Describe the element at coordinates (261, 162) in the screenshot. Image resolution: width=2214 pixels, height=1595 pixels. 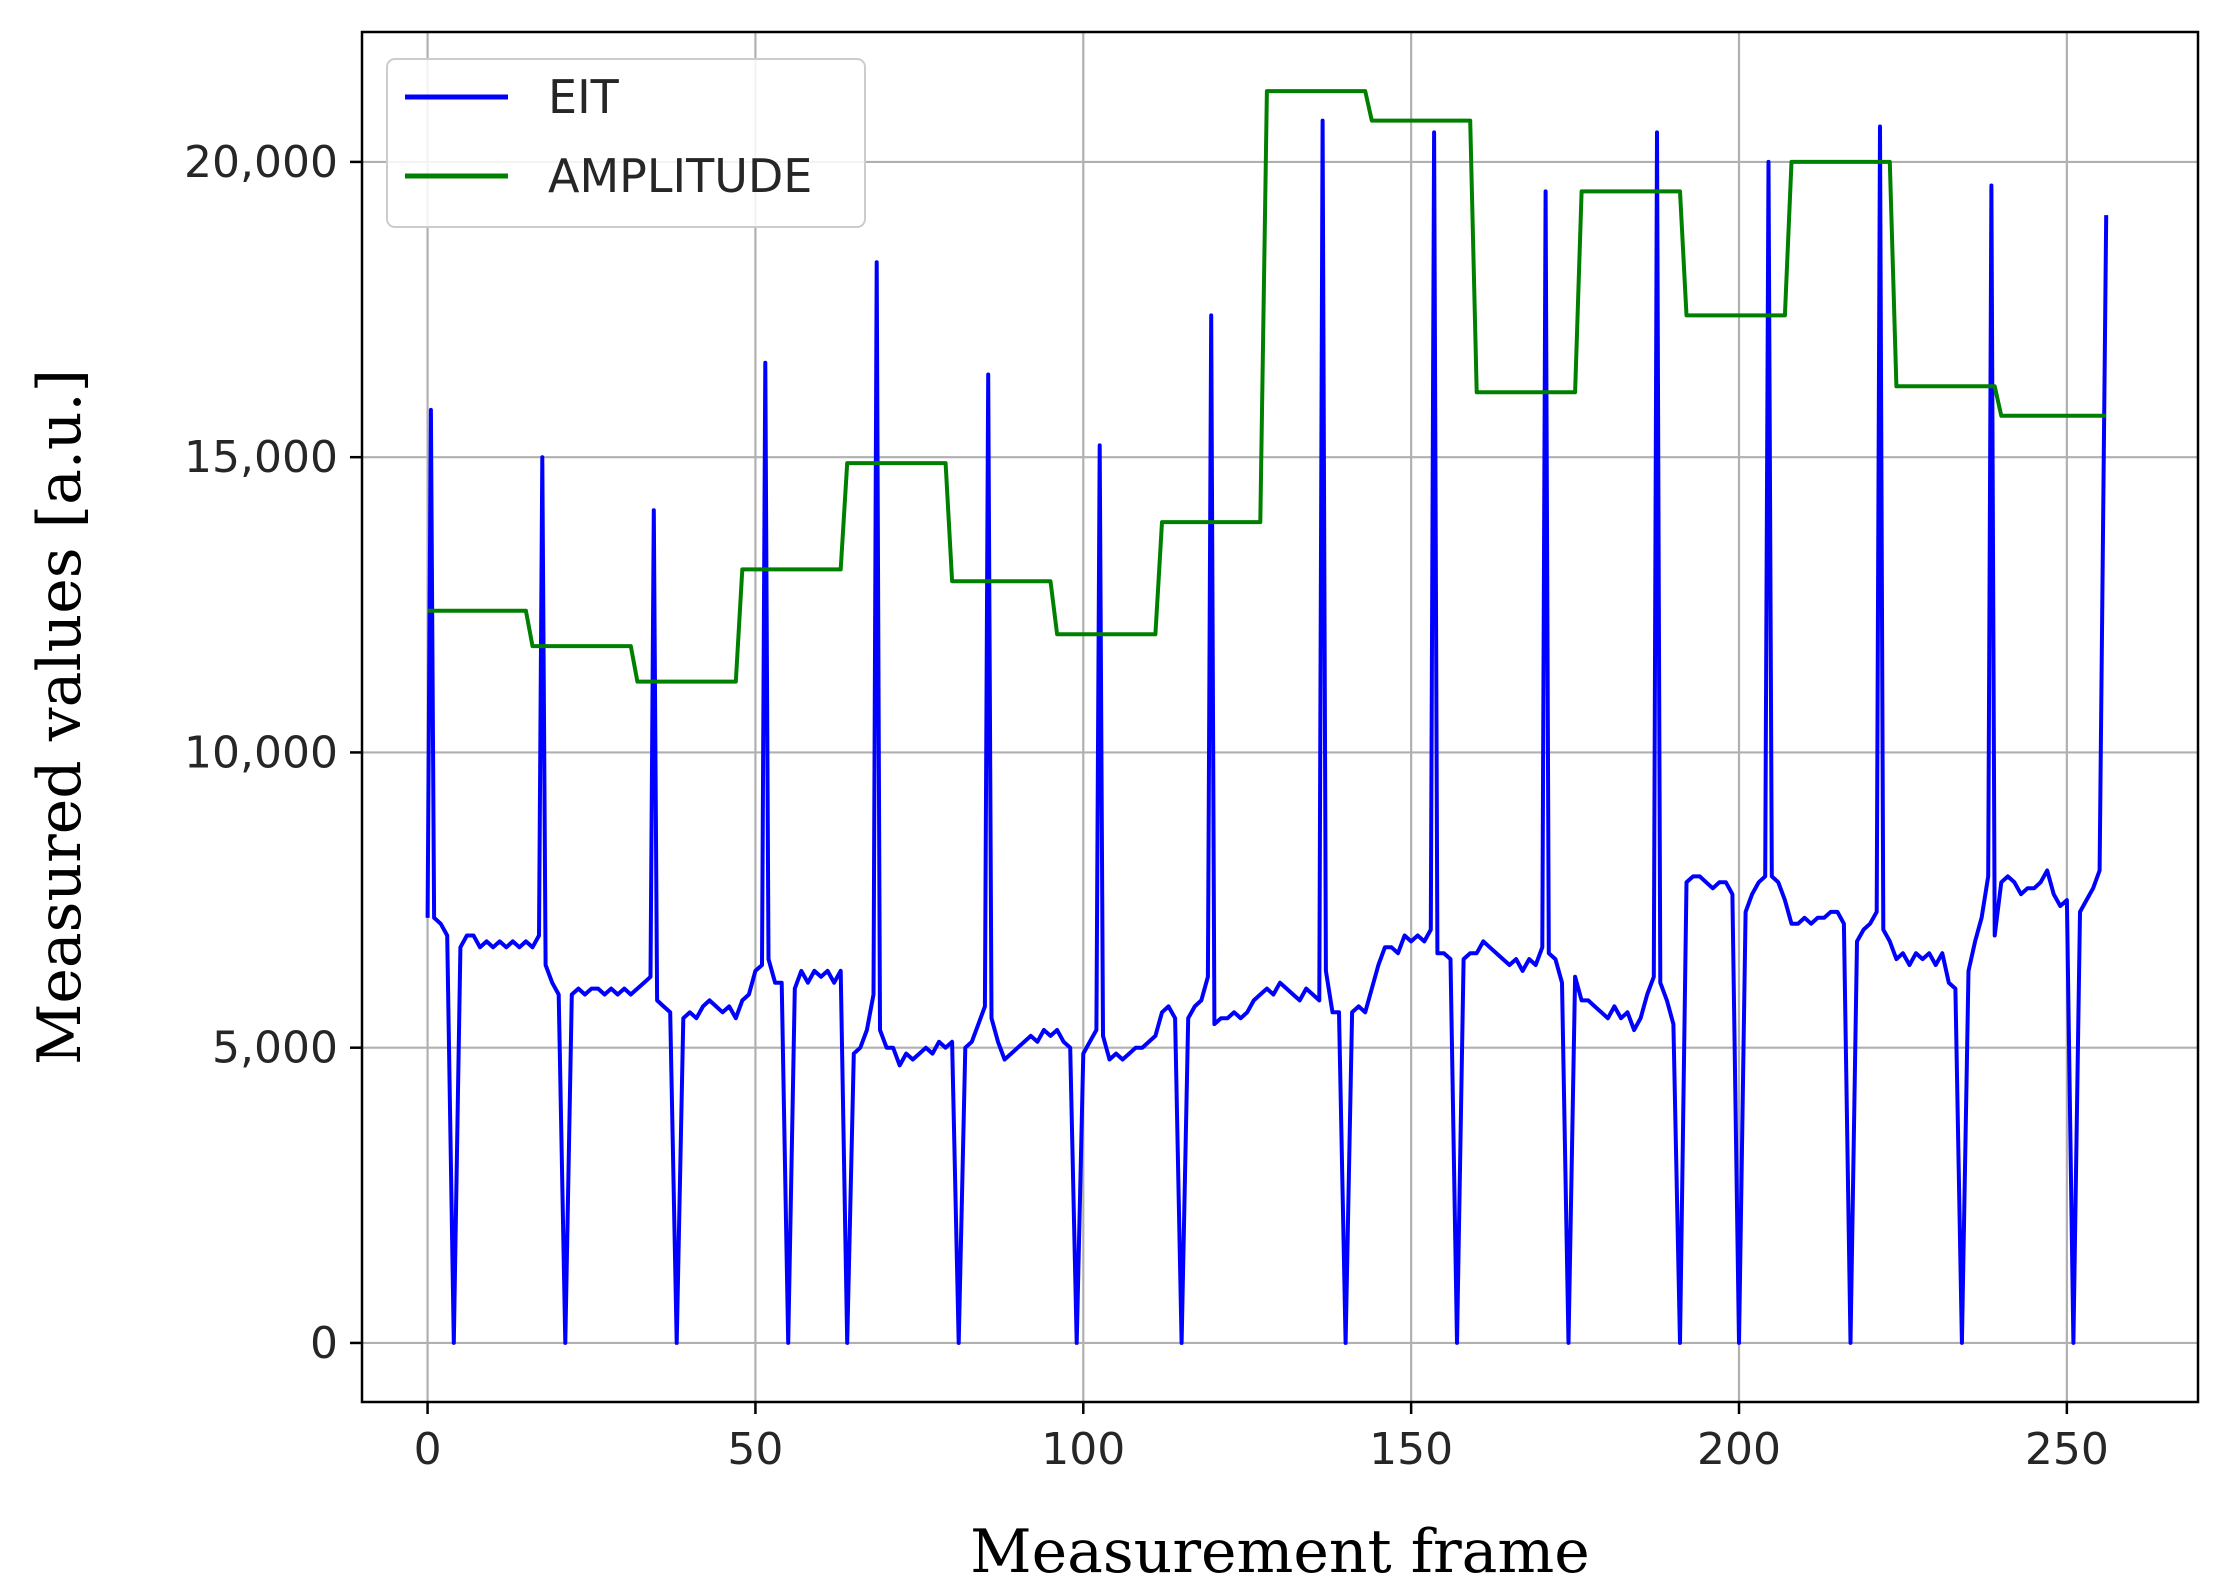
I see `y-tick-label: 20,000` at that location.